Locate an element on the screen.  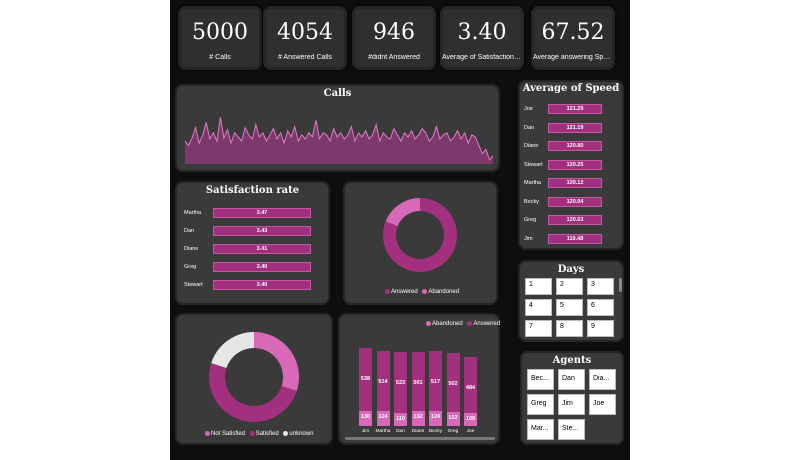
speed-bar: 120.25 is located at coordinates (575, 164).